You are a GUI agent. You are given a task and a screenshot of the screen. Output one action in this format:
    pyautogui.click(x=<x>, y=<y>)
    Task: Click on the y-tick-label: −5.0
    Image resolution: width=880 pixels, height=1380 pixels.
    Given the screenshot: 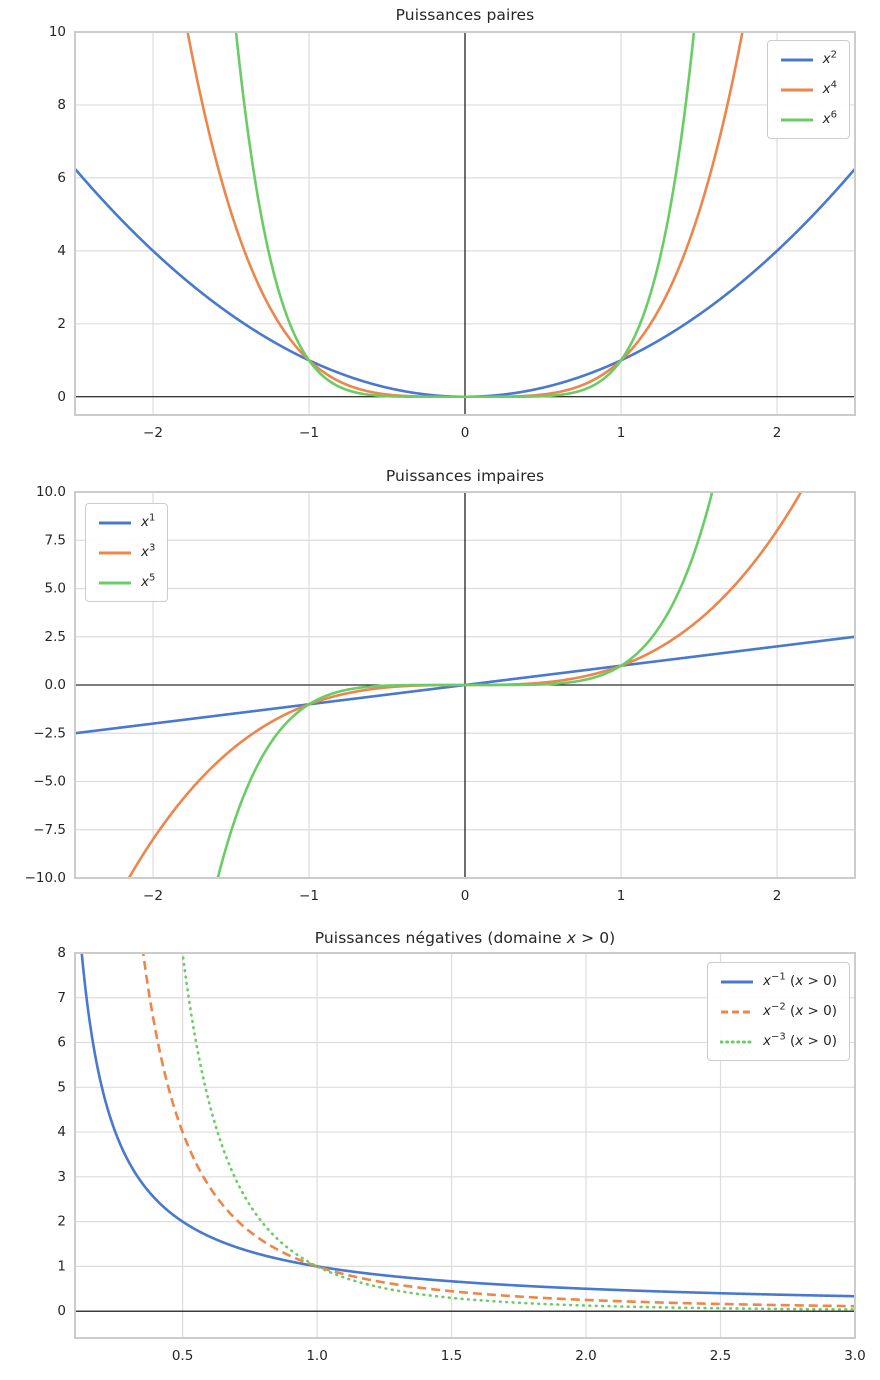 What is the action you would take?
    pyautogui.click(x=49, y=782)
    